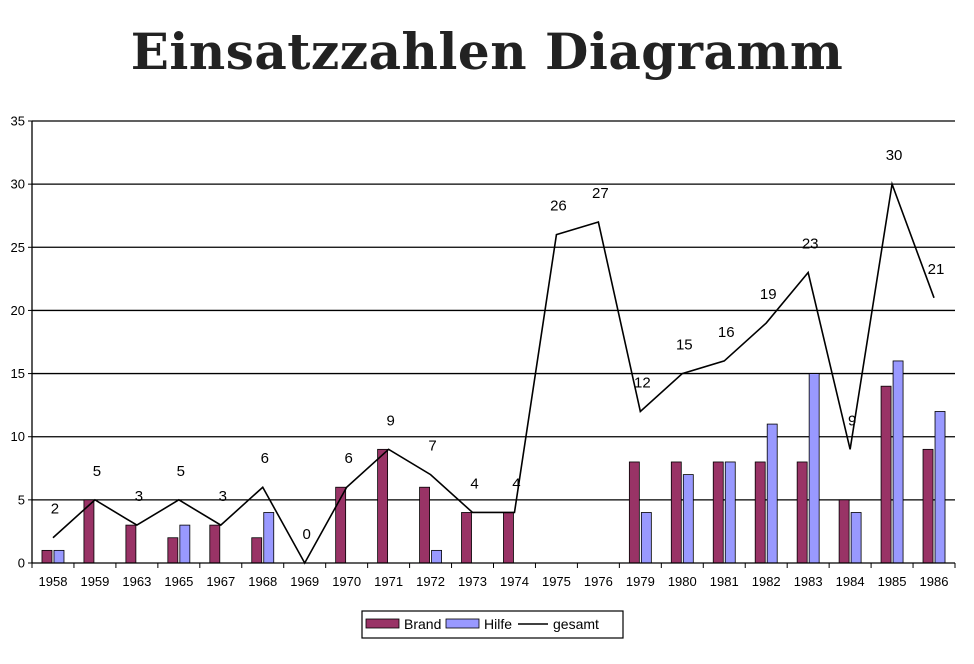 This screenshot has height=664, width=974. What do you see at coordinates (462, 623) in the screenshot?
I see `legend-swatch-hilfe` at bounding box center [462, 623].